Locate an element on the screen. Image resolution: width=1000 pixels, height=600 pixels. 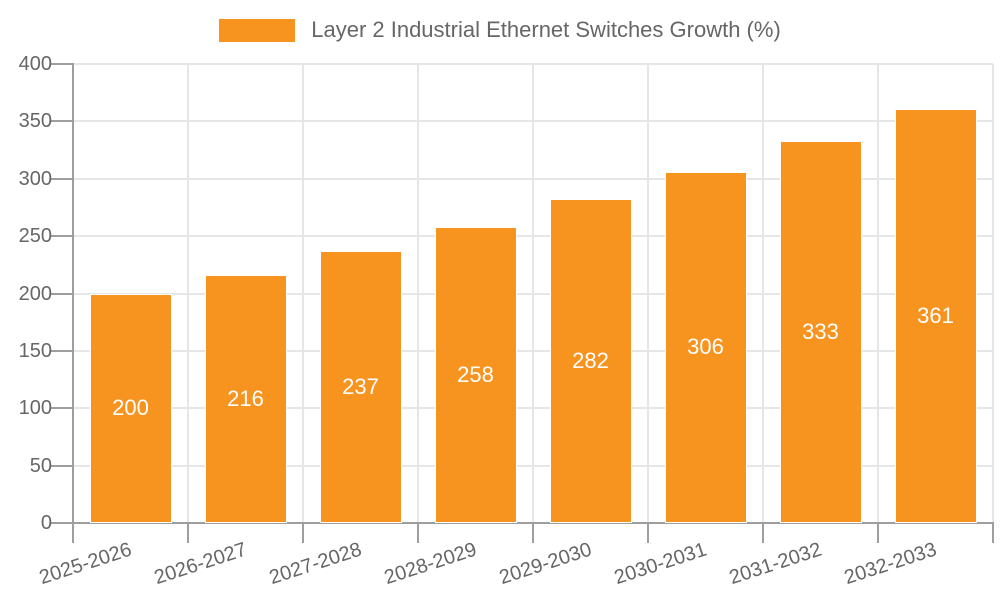
bar: 333 is located at coordinates (820, 331).